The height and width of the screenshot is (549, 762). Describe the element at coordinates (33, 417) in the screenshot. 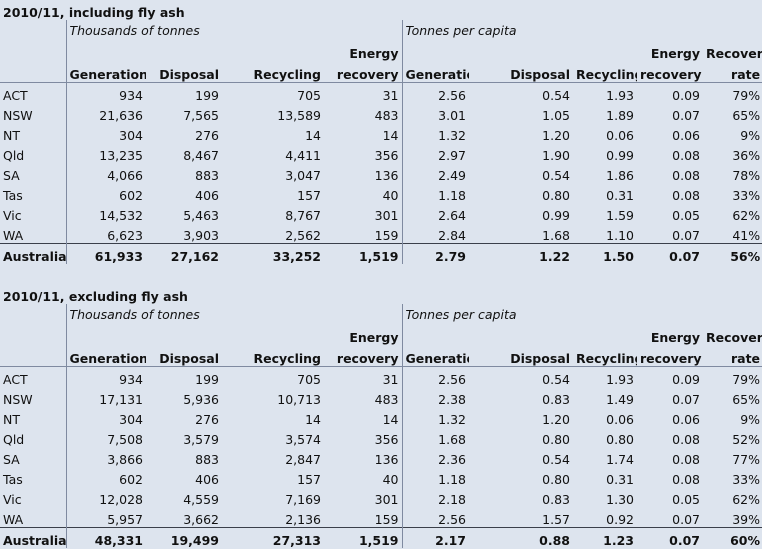

I see `region-label: NT` at that location.